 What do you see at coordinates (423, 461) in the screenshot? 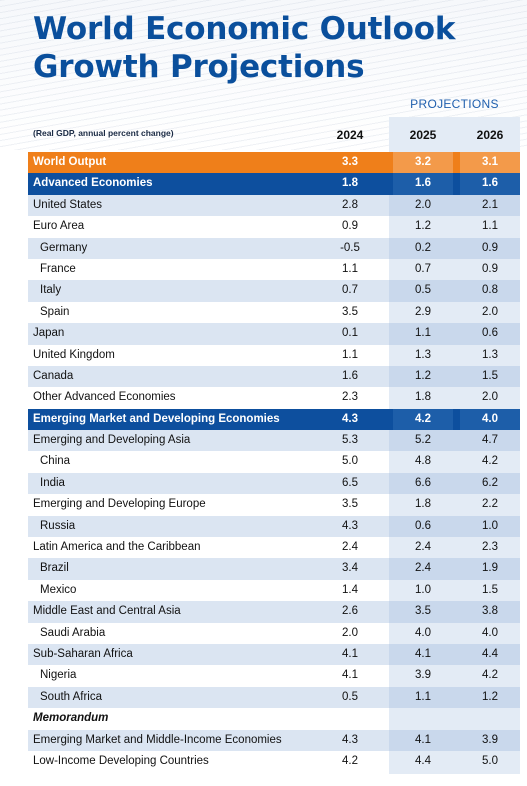
I see `value-2025: 4.8` at bounding box center [423, 461].